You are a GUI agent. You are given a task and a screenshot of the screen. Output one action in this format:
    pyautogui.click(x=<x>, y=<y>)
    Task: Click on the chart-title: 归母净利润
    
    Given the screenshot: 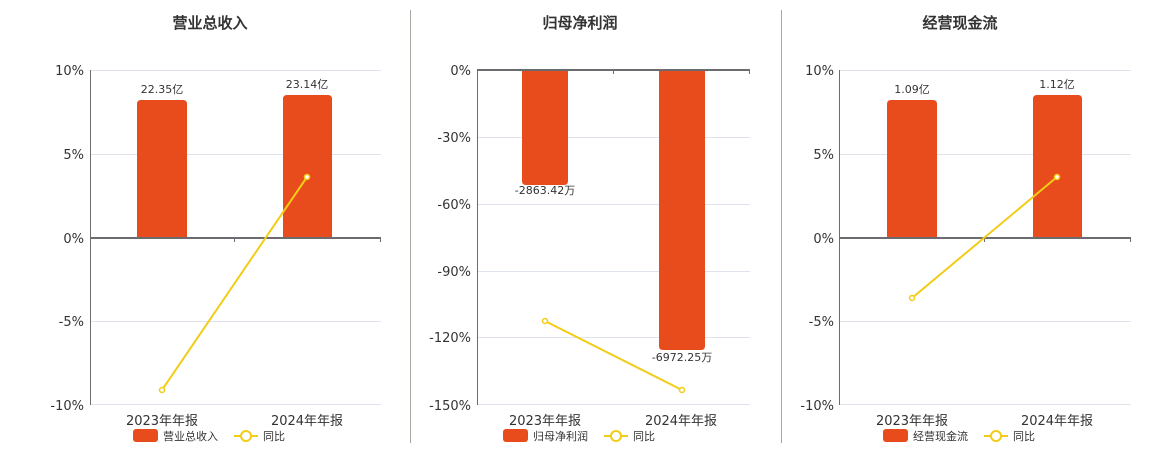 What is the action you would take?
    pyautogui.click(x=579, y=23)
    